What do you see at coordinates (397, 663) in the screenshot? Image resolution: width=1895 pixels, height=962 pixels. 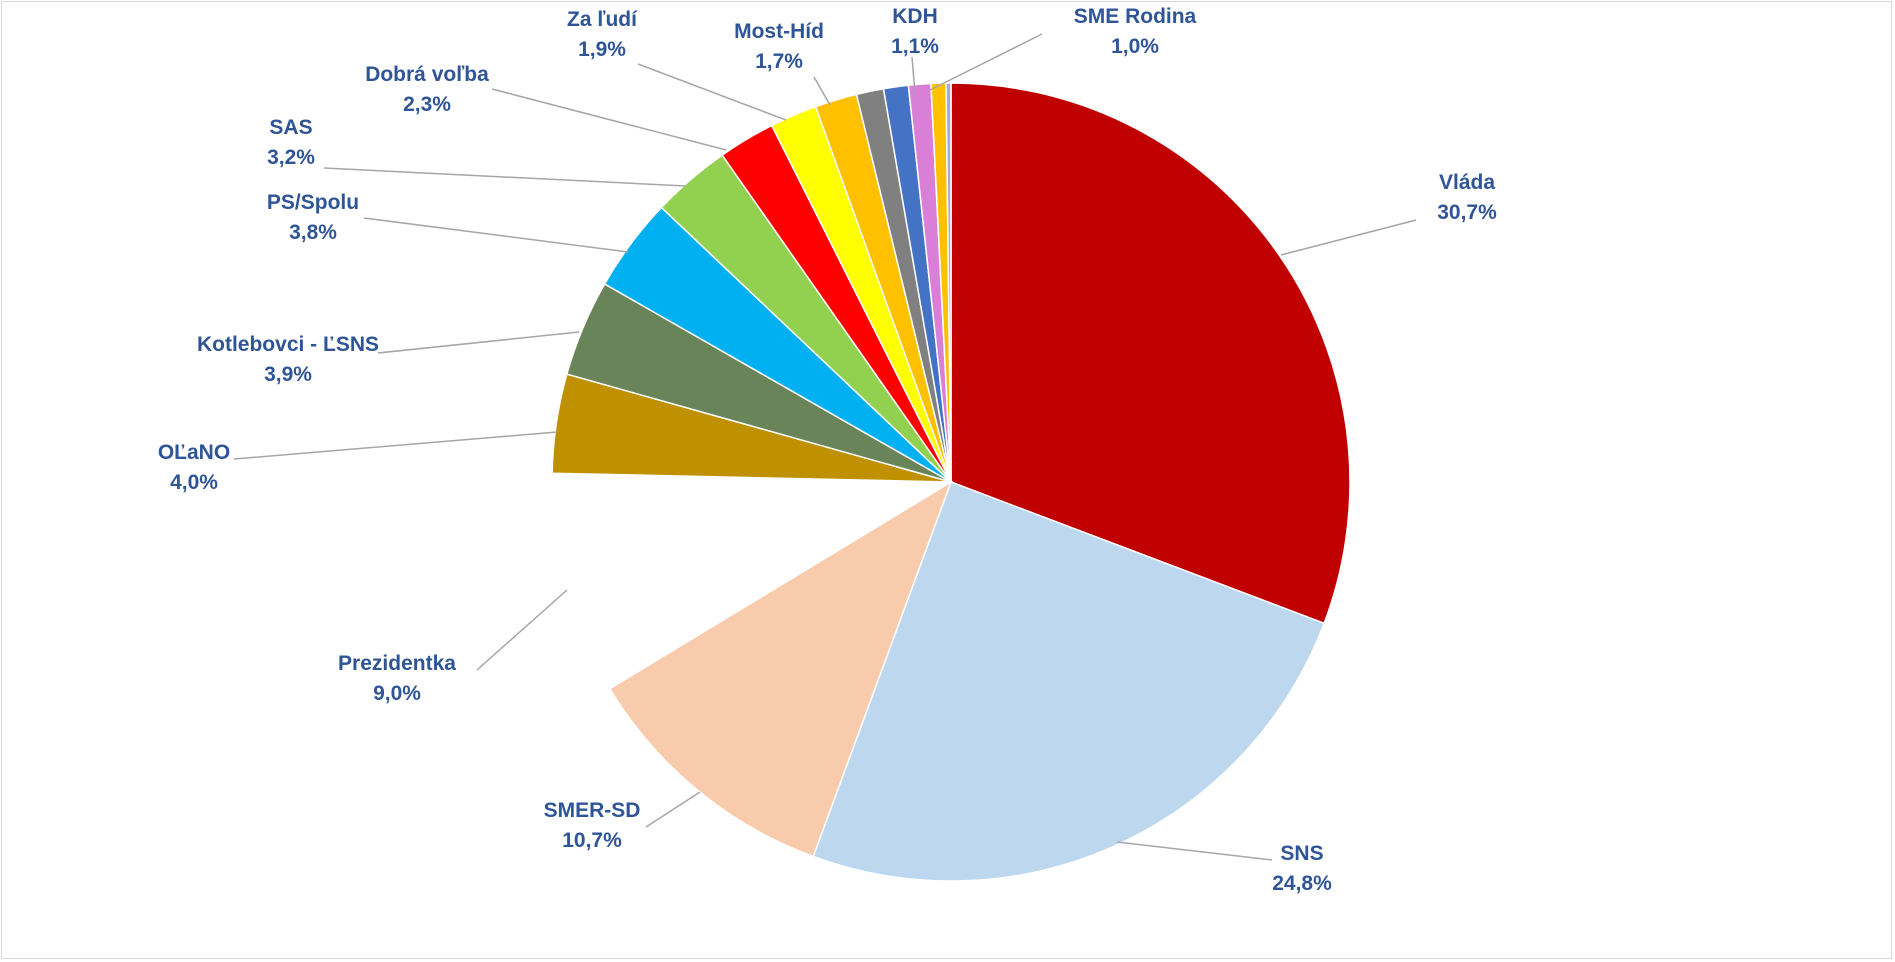 I see `slice-label-name: Prezidentka` at bounding box center [397, 663].